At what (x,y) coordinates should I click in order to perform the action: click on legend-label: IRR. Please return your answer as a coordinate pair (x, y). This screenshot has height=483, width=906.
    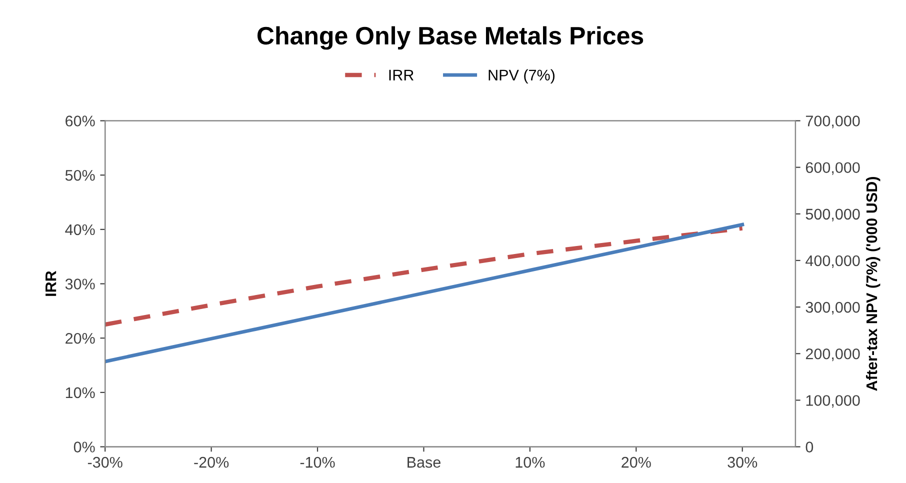
    Looking at the image, I should click on (401, 75).